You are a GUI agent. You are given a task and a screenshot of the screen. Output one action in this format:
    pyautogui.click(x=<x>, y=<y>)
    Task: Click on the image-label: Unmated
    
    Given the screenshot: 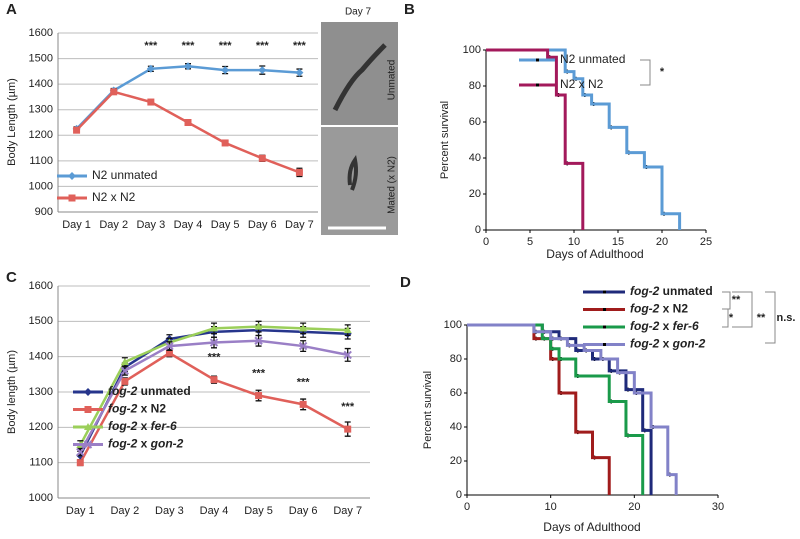 What is the action you would take?
    pyautogui.click(x=392, y=80)
    